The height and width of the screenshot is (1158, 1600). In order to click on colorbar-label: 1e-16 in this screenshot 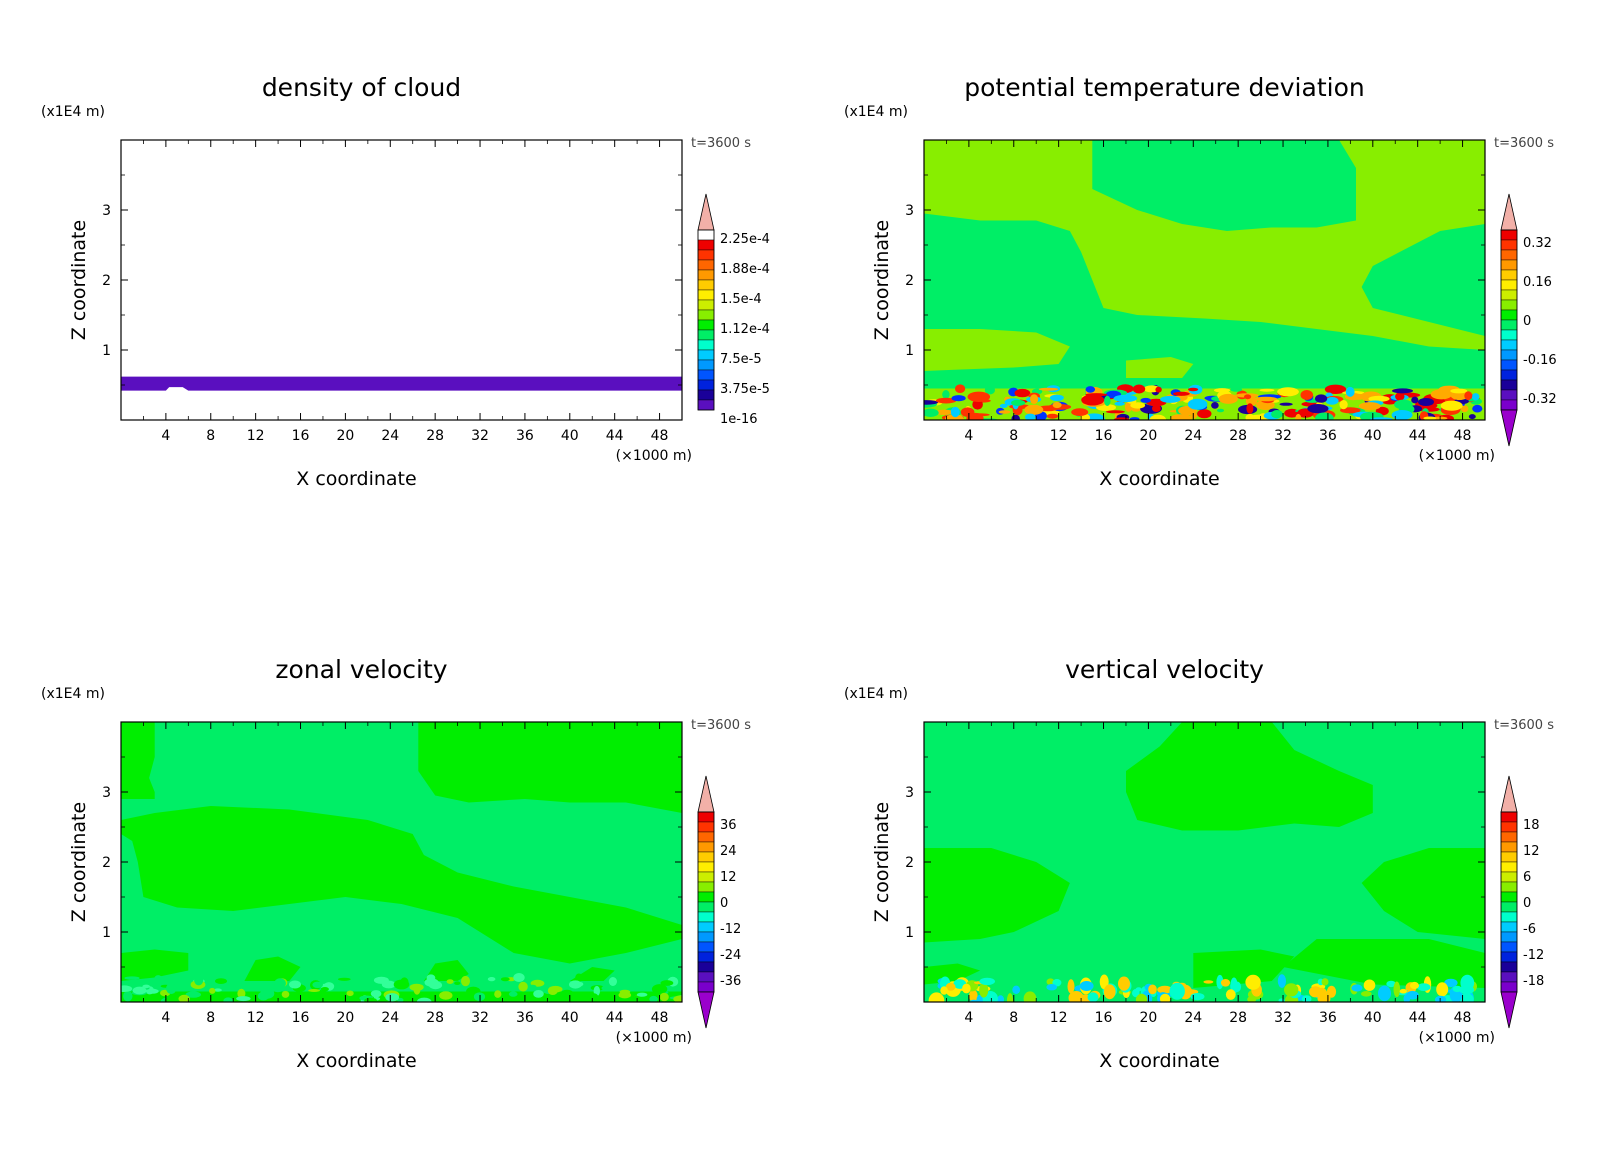, I will do `click(739, 419)`.